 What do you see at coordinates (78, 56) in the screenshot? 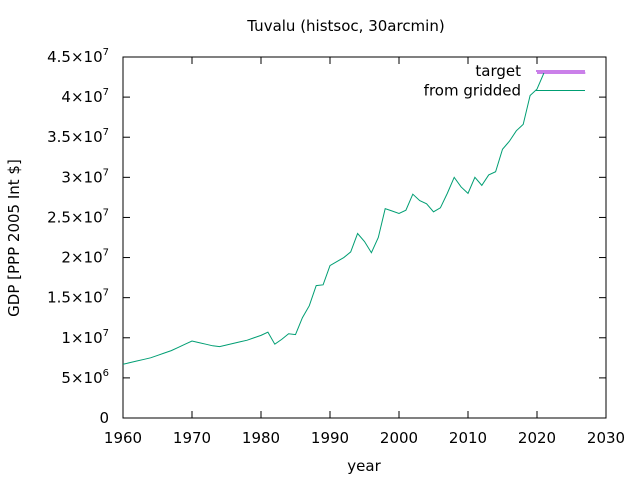
I see `y-tick-label: 4.5×107` at bounding box center [78, 56].